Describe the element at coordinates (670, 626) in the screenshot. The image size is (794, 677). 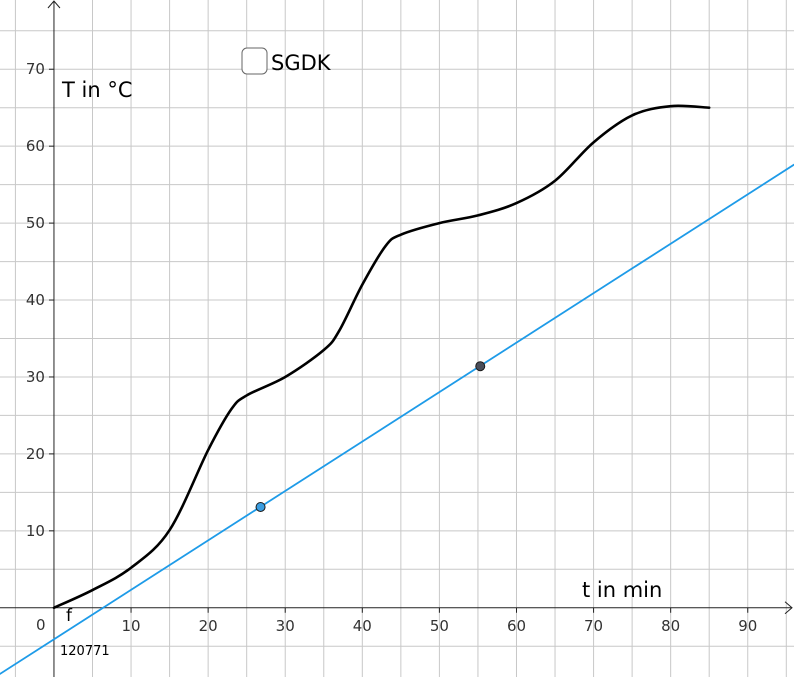
I see `x-tick-label: 80` at that location.